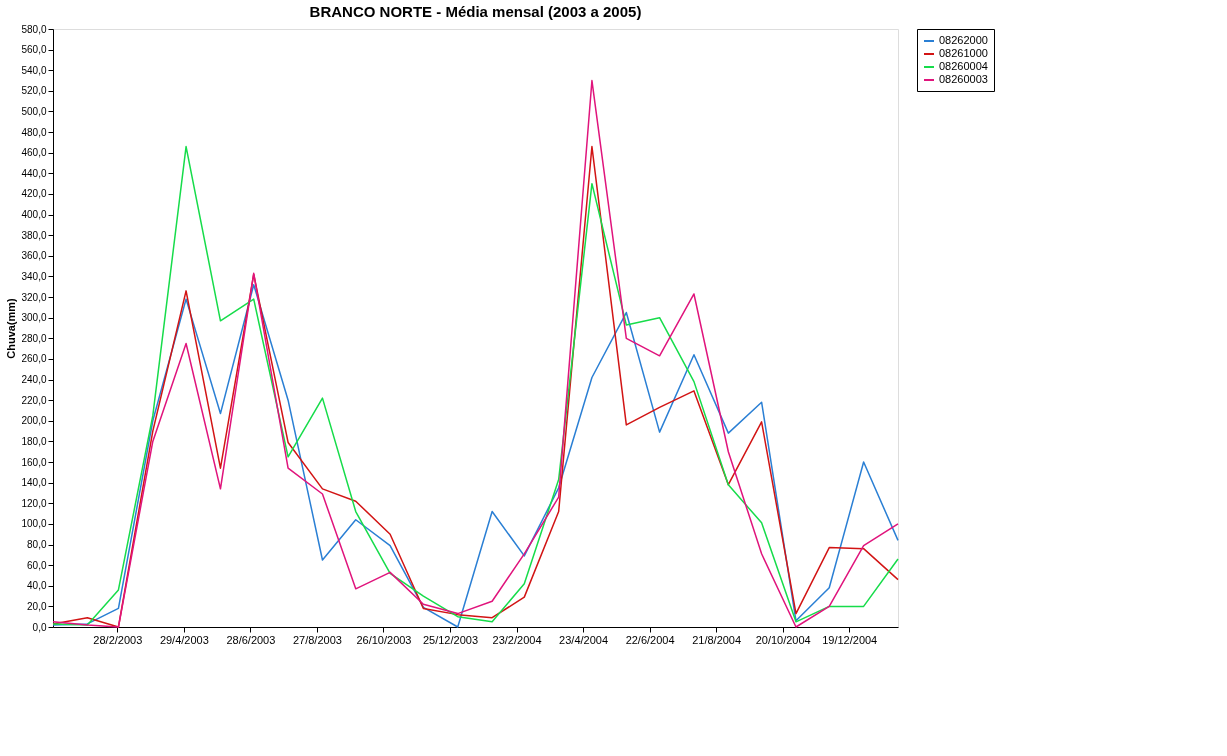  Describe the element at coordinates (317, 639) in the screenshot. I see `x-tick-label: 27/8/2003` at that location.